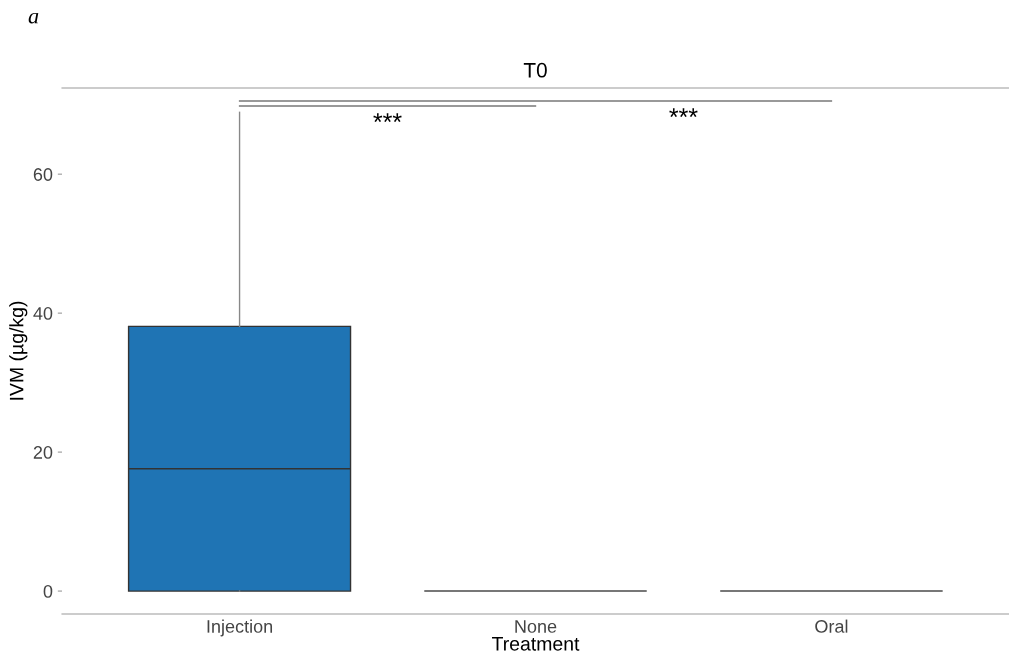 This screenshot has width=1009, height=664. I want to click on y-axis-title: IVM (µg/kg), so click(18, 350).